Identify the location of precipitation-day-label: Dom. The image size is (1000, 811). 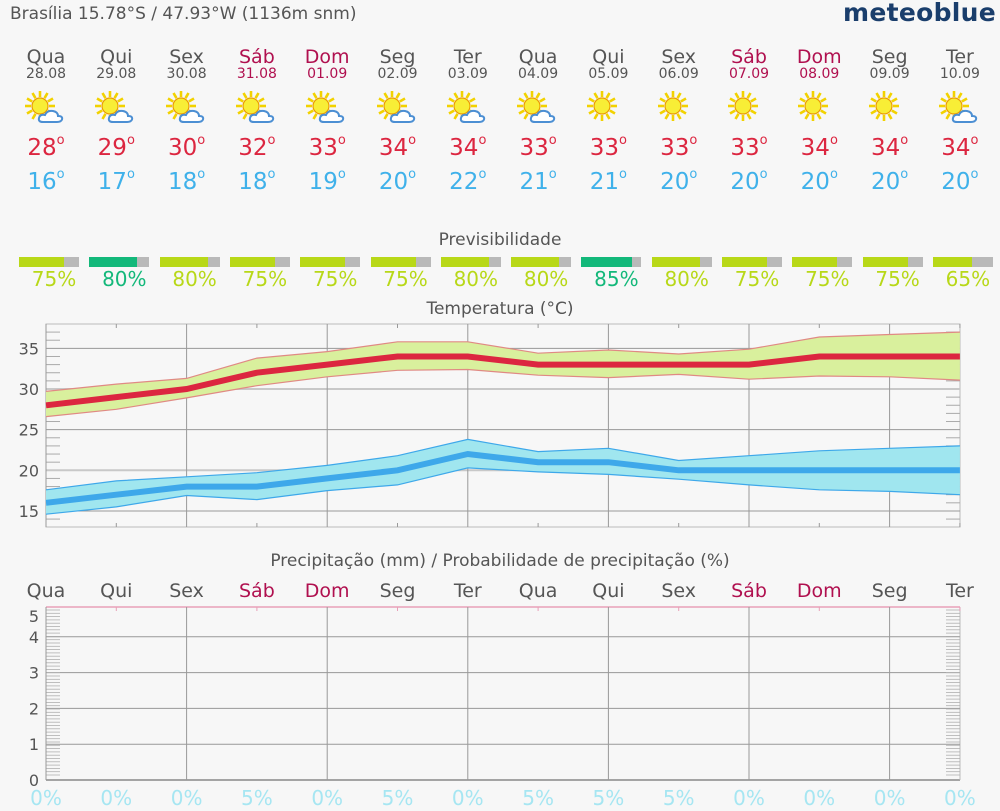
(819, 591).